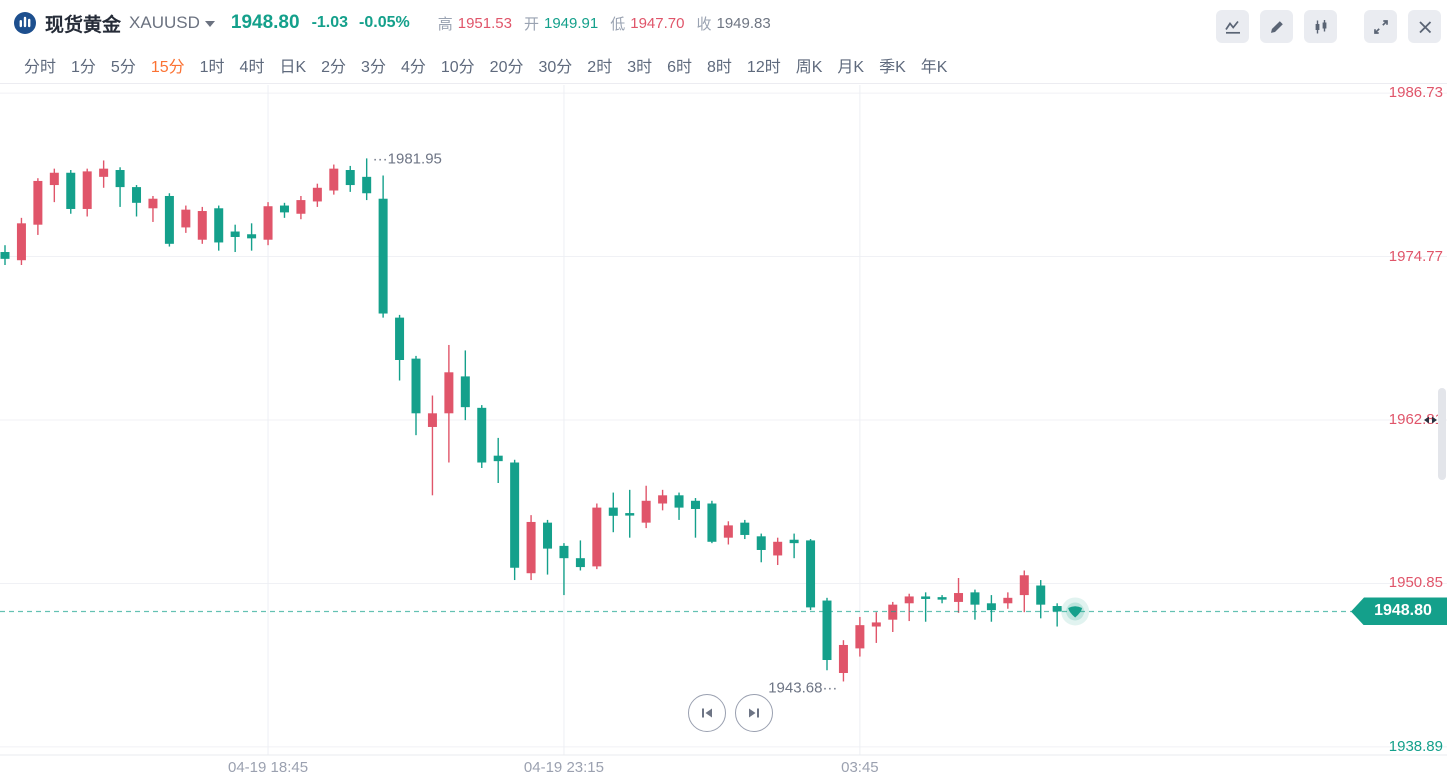 This screenshot has width=1447, height=781. What do you see at coordinates (618, 24) in the screenshot?
I see `stat-label: 低` at bounding box center [618, 24].